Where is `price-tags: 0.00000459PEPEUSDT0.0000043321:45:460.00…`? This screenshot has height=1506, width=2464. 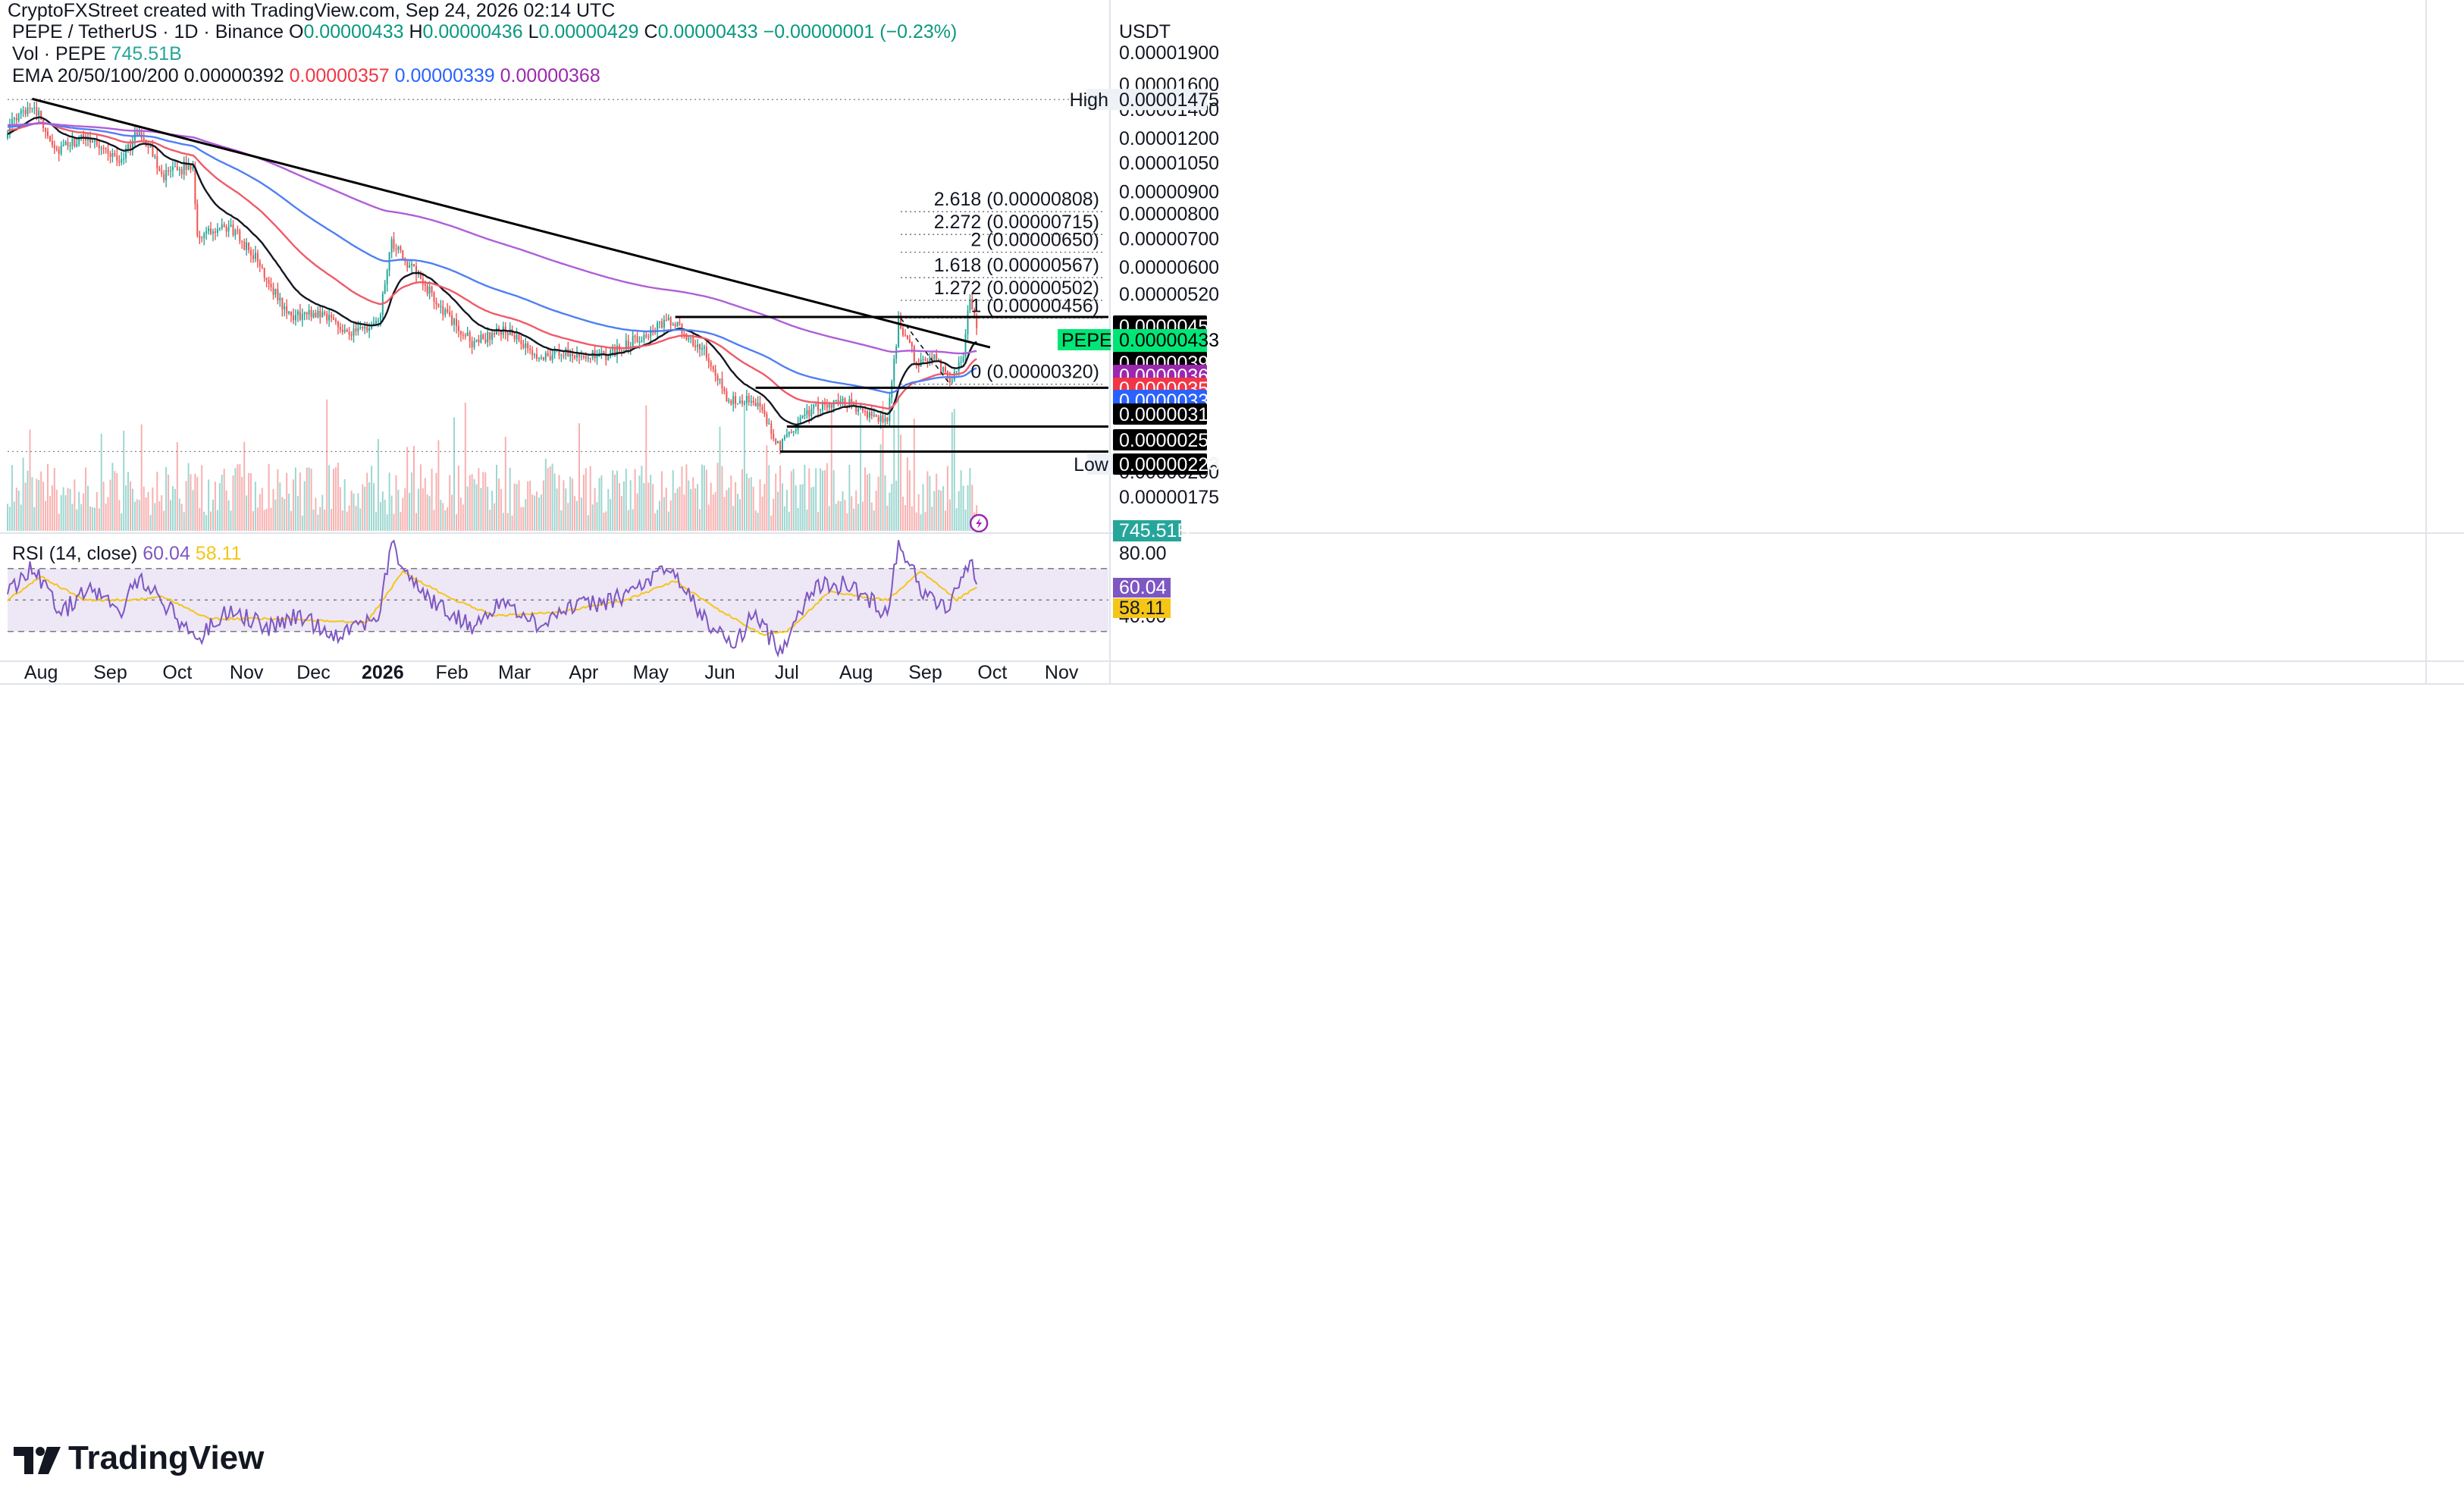 price-tags: 0.00000459PEPEUSDT0.0000043321:45:460.00… is located at coordinates (1138, 467).